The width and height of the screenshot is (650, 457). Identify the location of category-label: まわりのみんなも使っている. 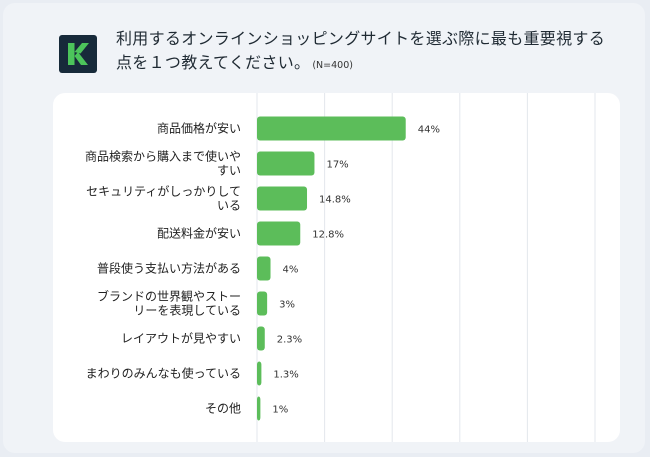
(163, 373).